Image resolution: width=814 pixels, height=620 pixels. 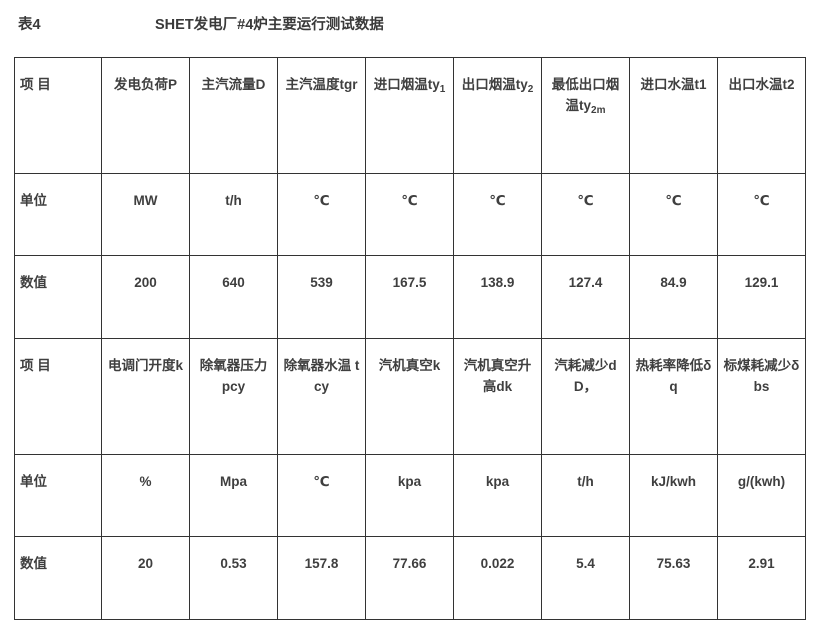 I want to click on header-cell: 主汽温度tgr, so click(x=321, y=115).